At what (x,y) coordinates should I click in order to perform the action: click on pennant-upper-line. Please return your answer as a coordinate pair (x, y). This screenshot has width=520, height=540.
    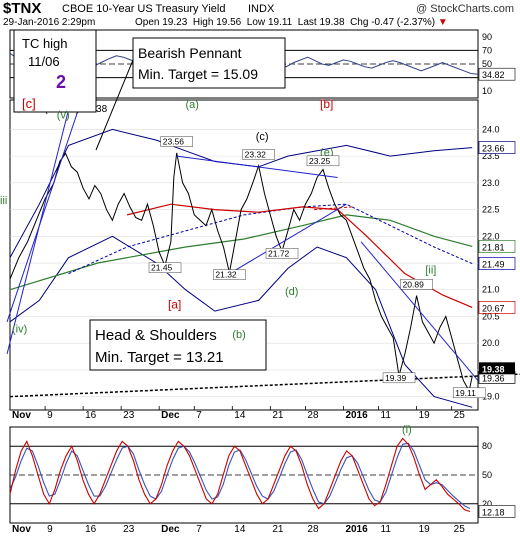
    Looking at the image, I should click on (257, 166).